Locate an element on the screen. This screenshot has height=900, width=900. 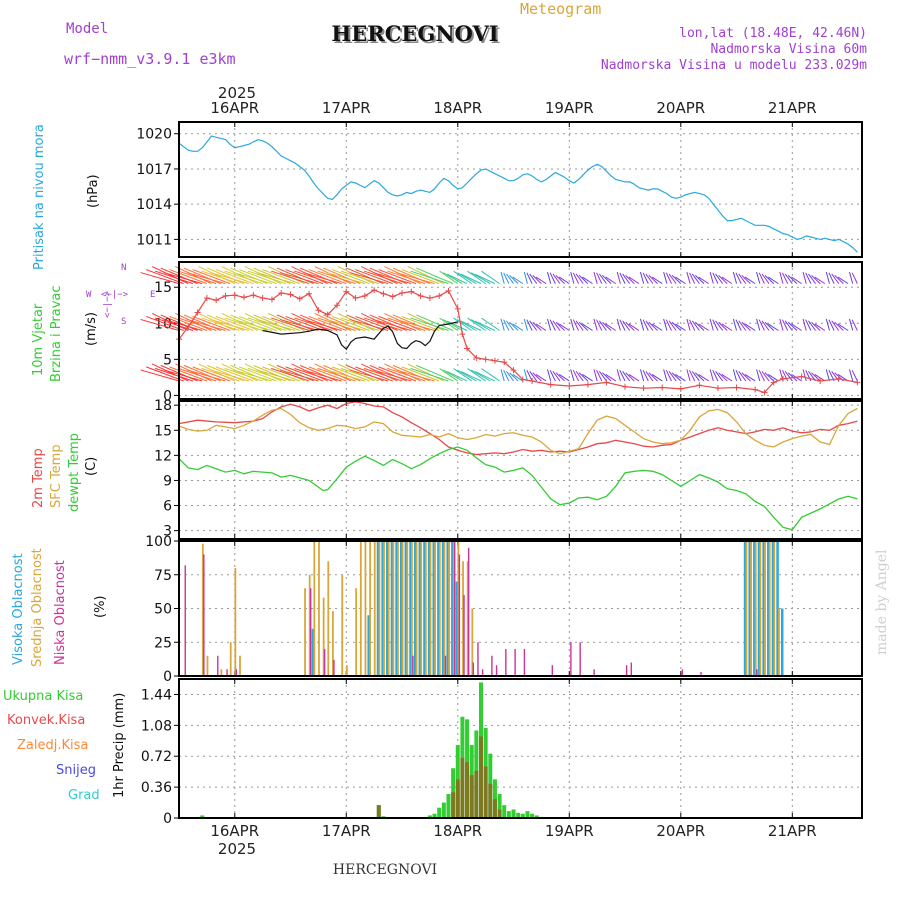
cloud-label-low: Niska Oblacnost is located at coordinates (60, 612).